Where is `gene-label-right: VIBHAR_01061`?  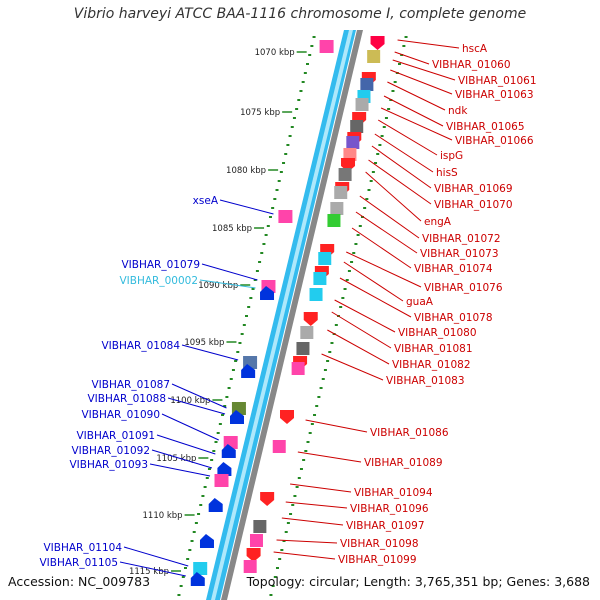 gene-label-right: VIBHAR_01061 is located at coordinates (497, 81).